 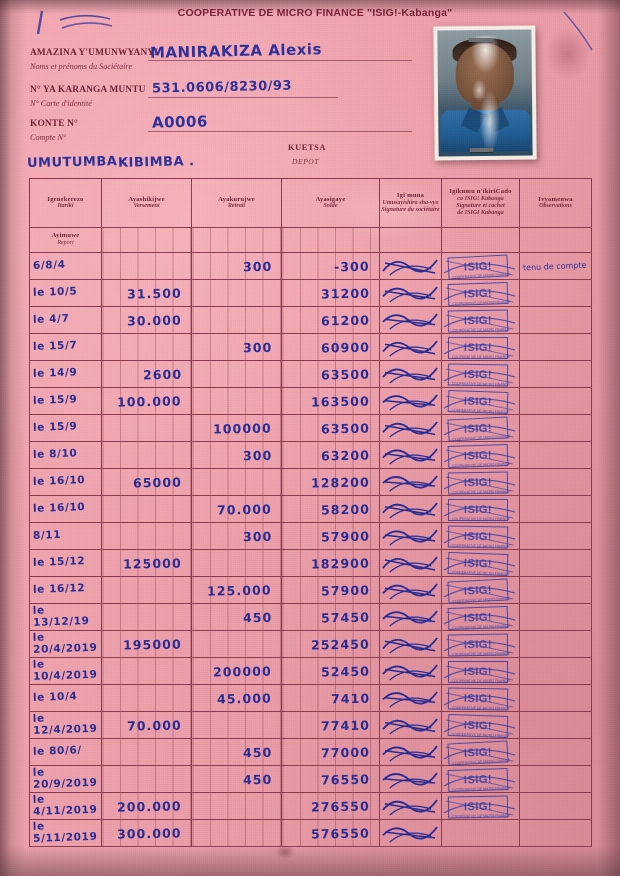 I want to click on cell-solde: 63200, so click(x=330, y=455).